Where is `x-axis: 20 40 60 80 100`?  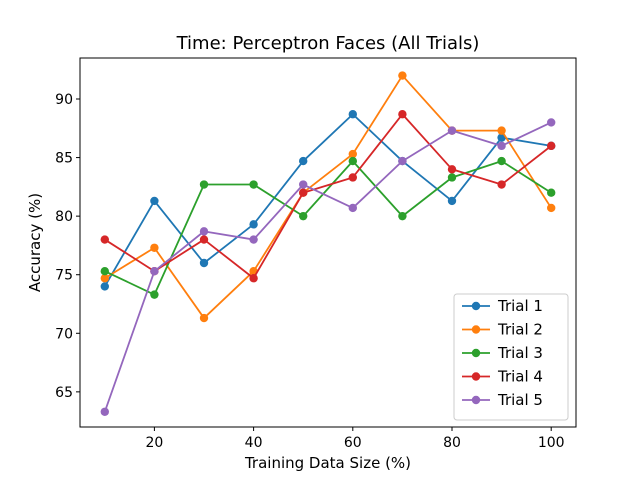
x-axis: 20 40 60 80 100 is located at coordinates (355, 439).